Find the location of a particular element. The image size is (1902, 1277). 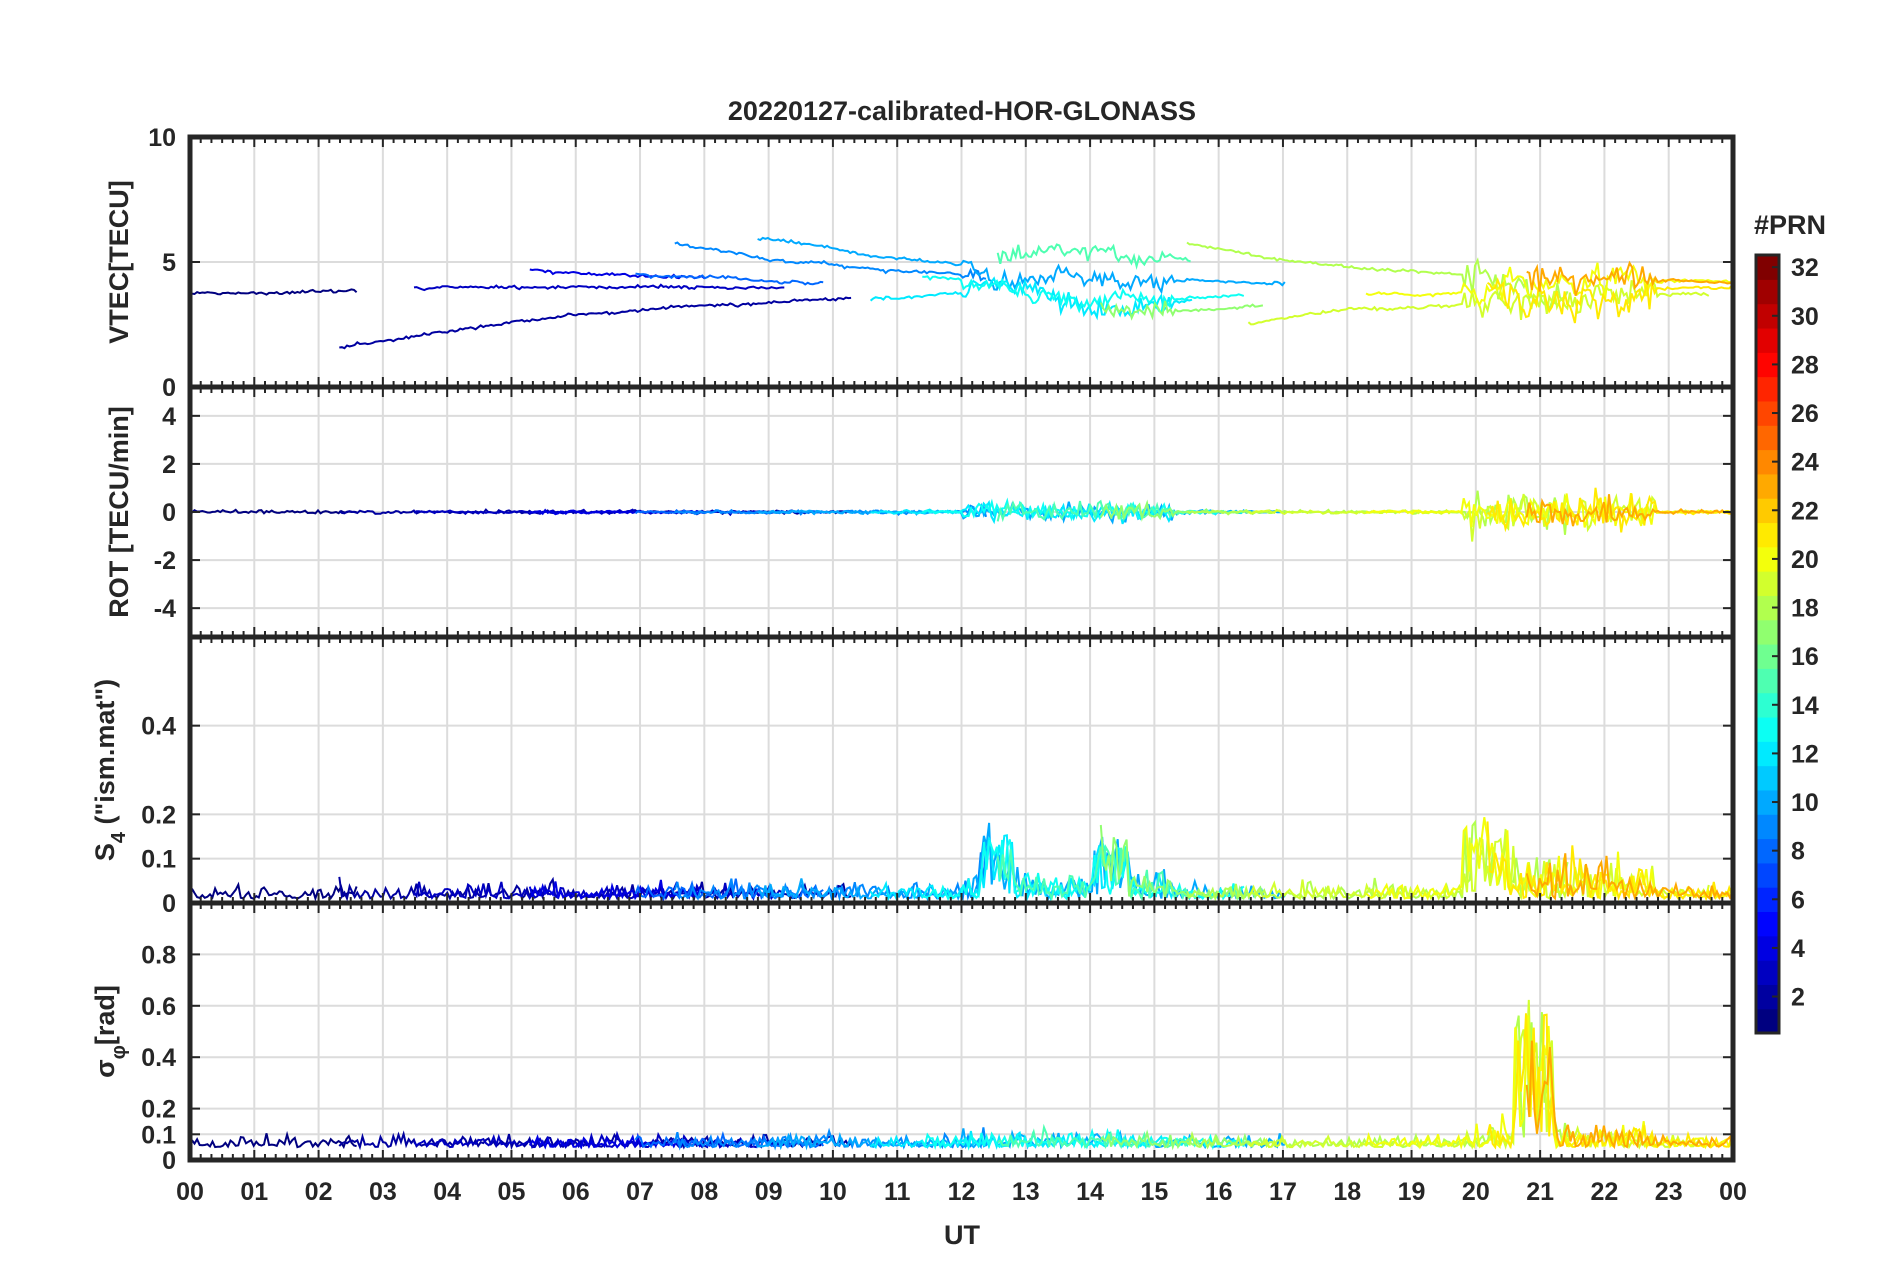

x-tick-label: 22 is located at coordinates (1605, 1192).